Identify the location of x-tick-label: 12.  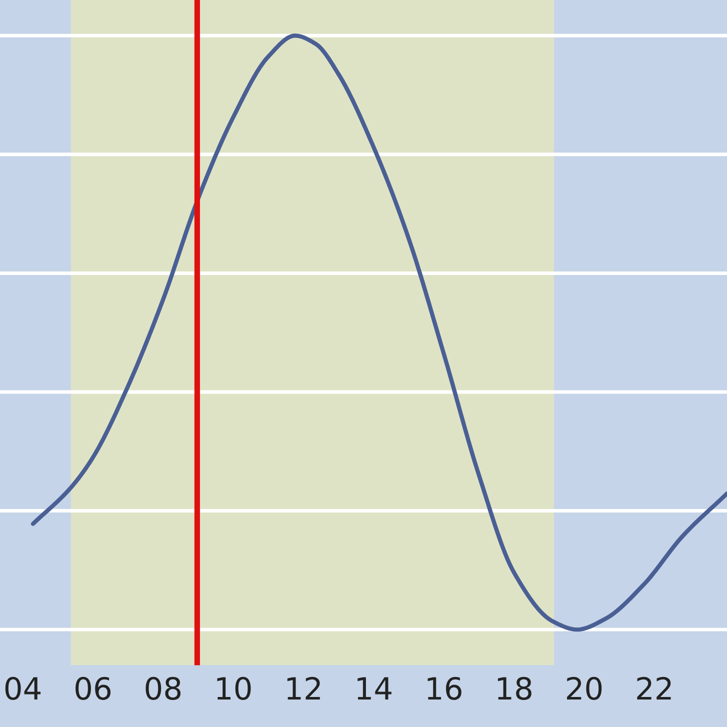
(303, 688).